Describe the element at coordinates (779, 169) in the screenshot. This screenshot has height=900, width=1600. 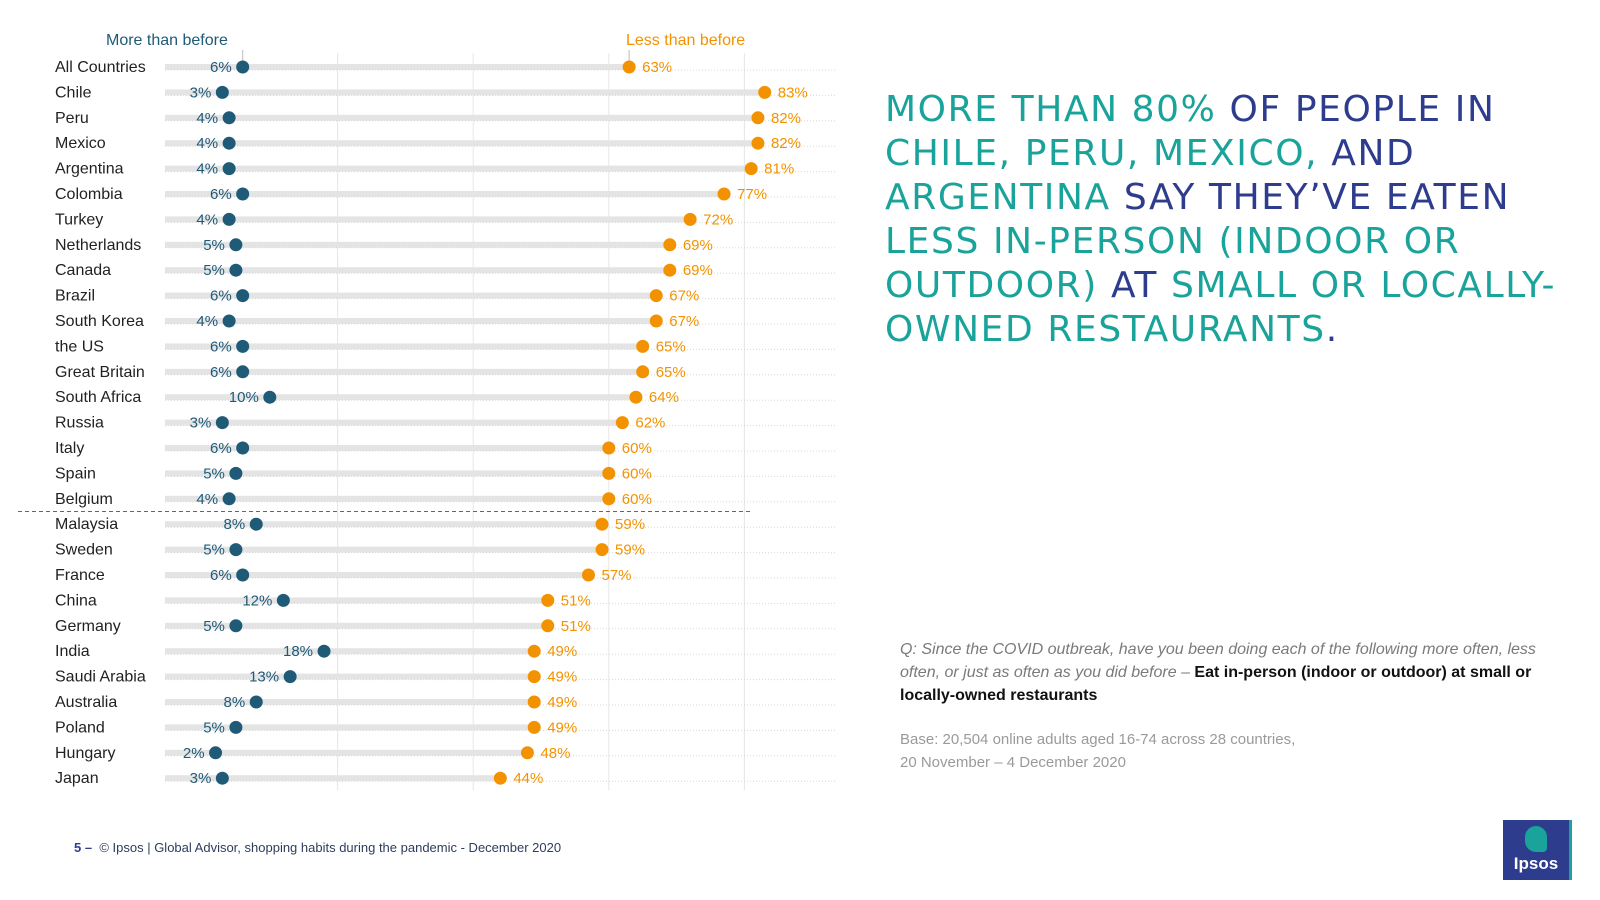
I see `data-label-less: 81%` at that location.